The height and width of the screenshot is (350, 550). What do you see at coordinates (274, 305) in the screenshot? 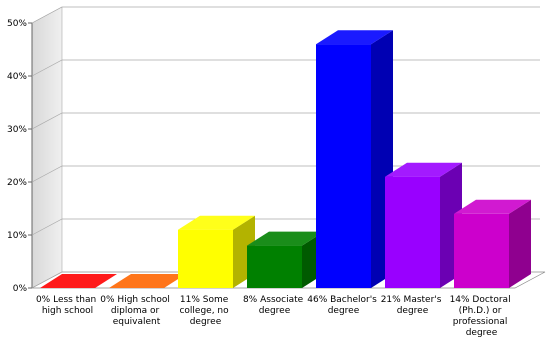
I see `x-tick-label: 8% Associate degree` at bounding box center [274, 305].